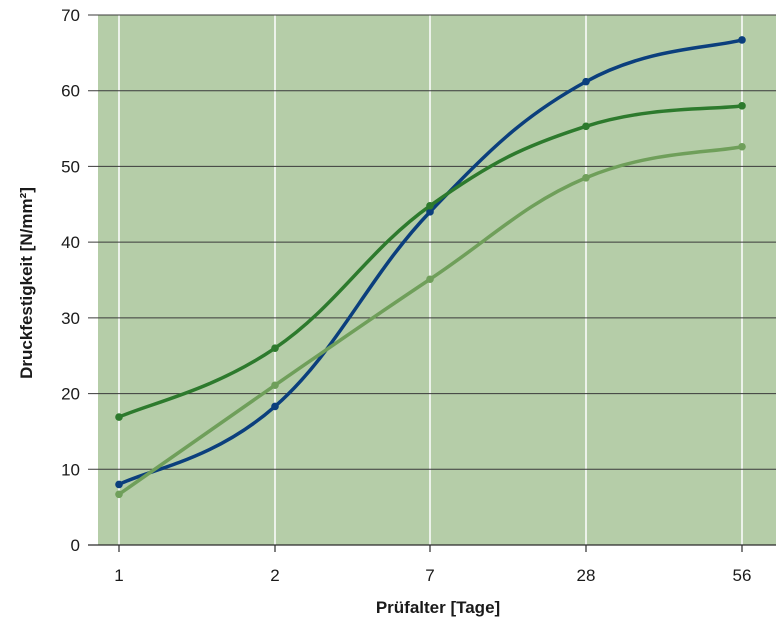 The image size is (782, 621). What do you see at coordinates (70, 318) in the screenshot?
I see `y-tick-label: 30` at bounding box center [70, 318].